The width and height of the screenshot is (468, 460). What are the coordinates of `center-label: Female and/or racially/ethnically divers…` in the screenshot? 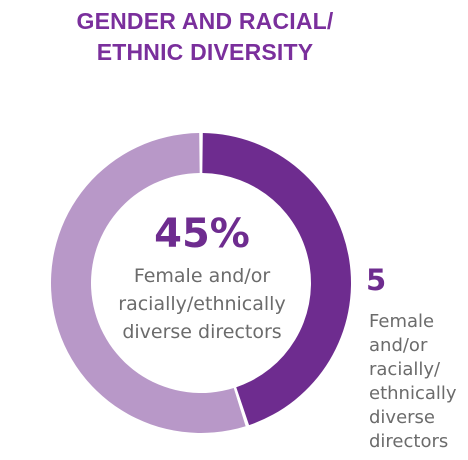 It's located at (202, 304).